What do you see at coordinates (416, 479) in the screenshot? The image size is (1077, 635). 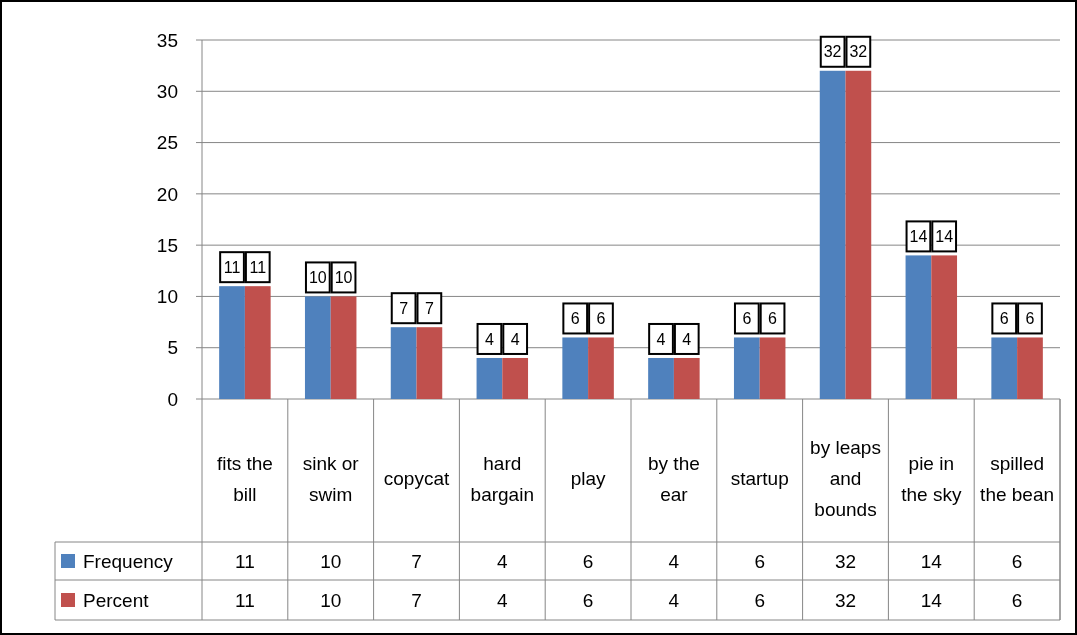 I see `x-tick-label: copycat` at bounding box center [416, 479].